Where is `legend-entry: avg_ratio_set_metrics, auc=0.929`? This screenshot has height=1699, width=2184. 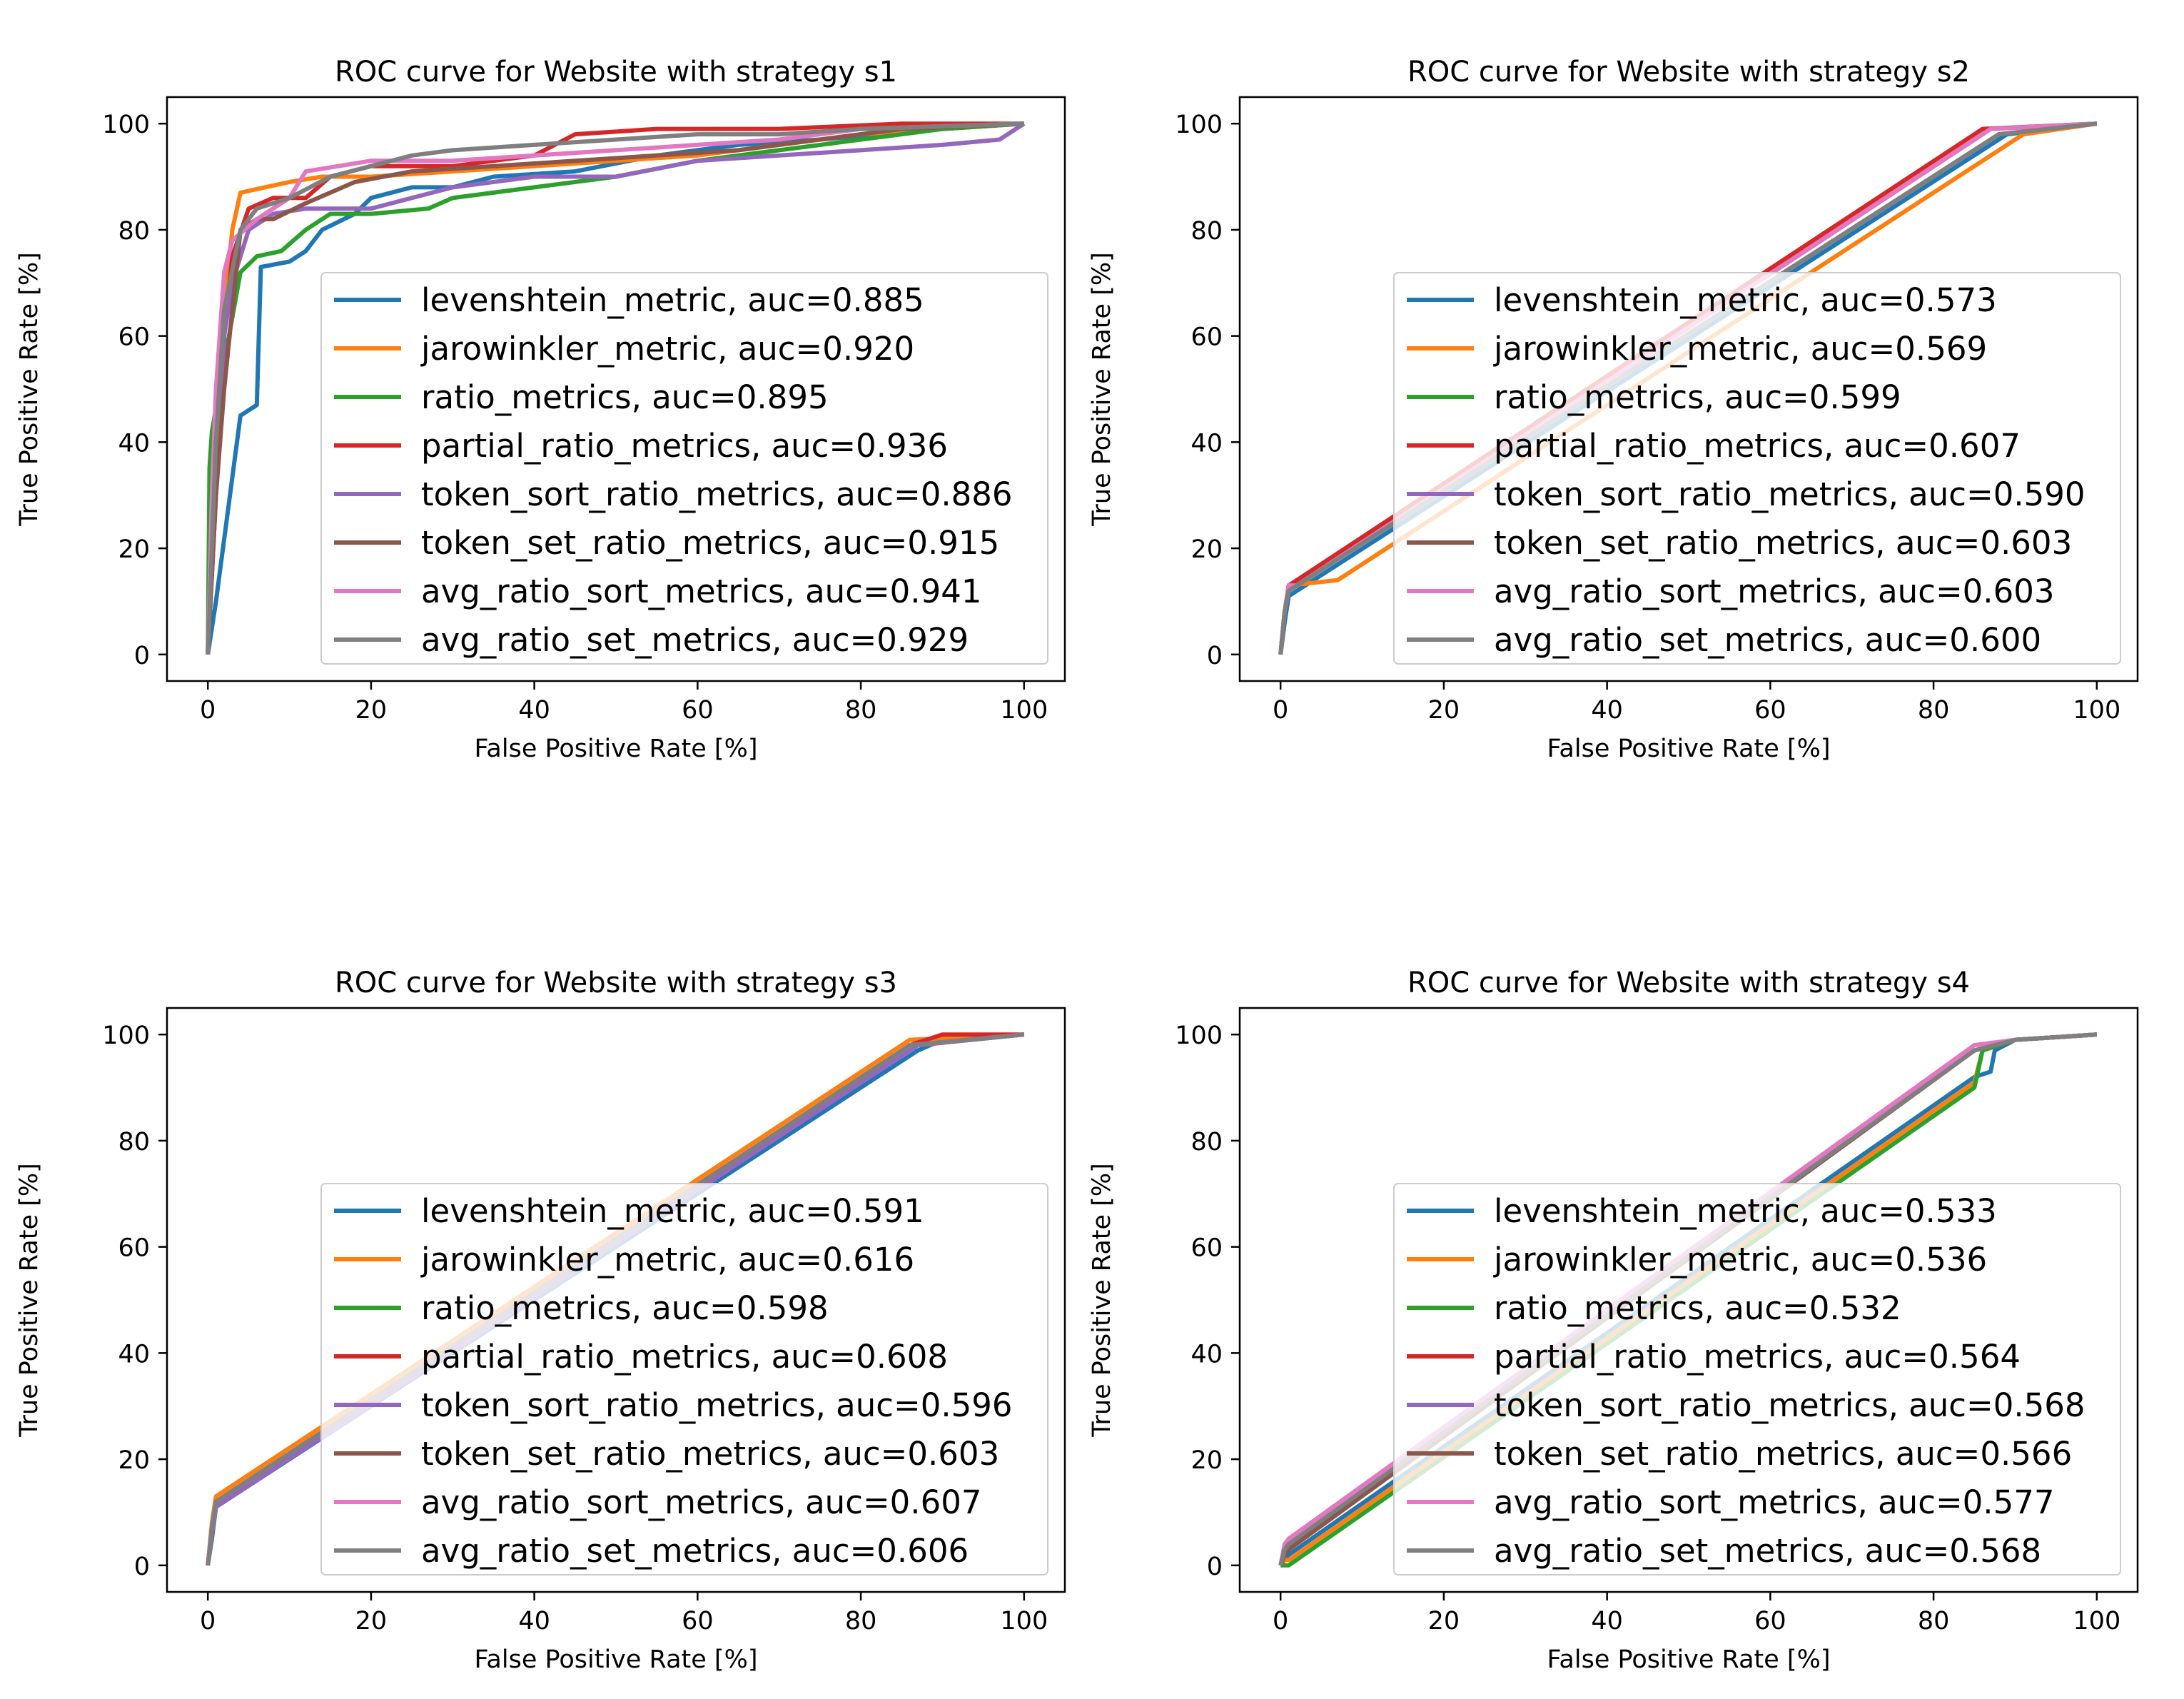 legend-entry: avg_ratio_set_metrics, auc=0.929 is located at coordinates (695, 640).